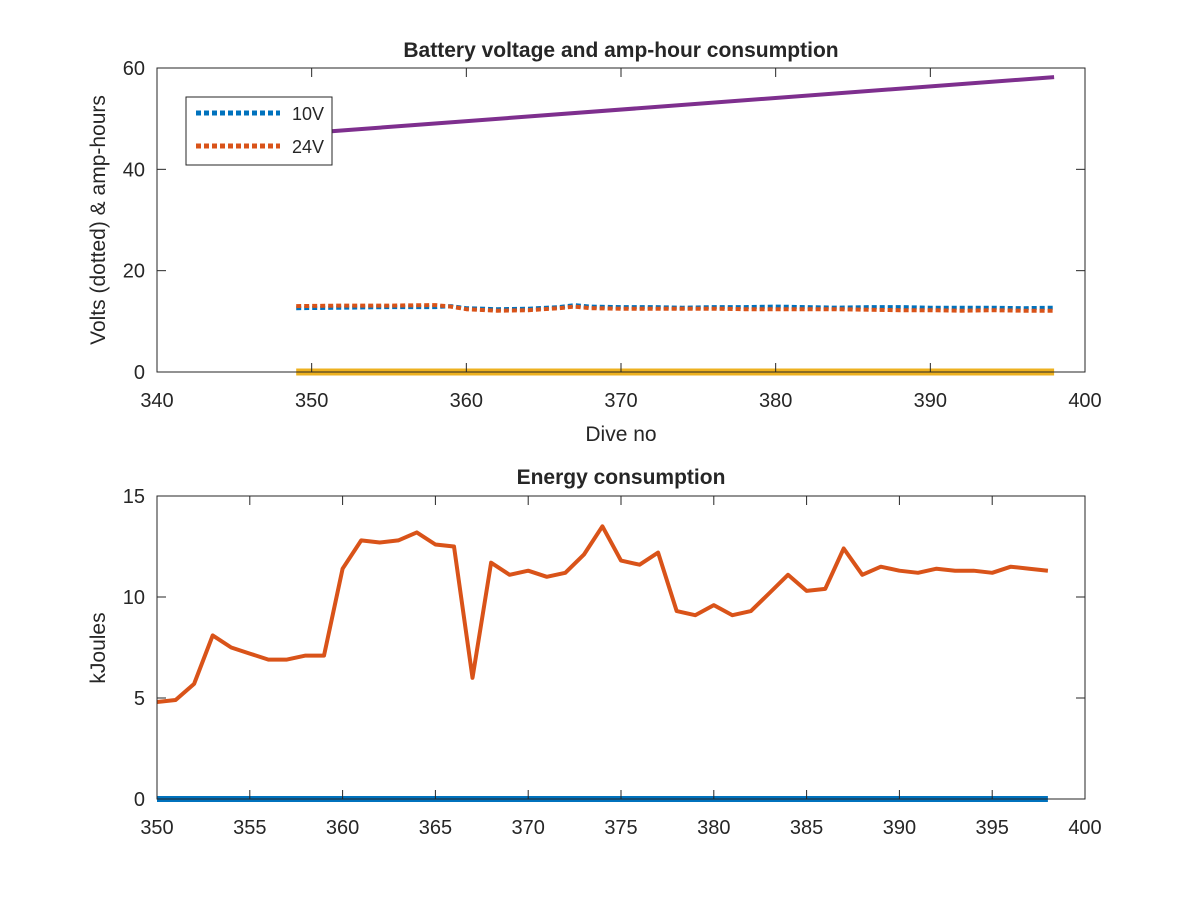 The height and width of the screenshot is (900, 1200). What do you see at coordinates (466, 401) in the screenshot?
I see `top-x-tick-label: 360` at bounding box center [466, 401].